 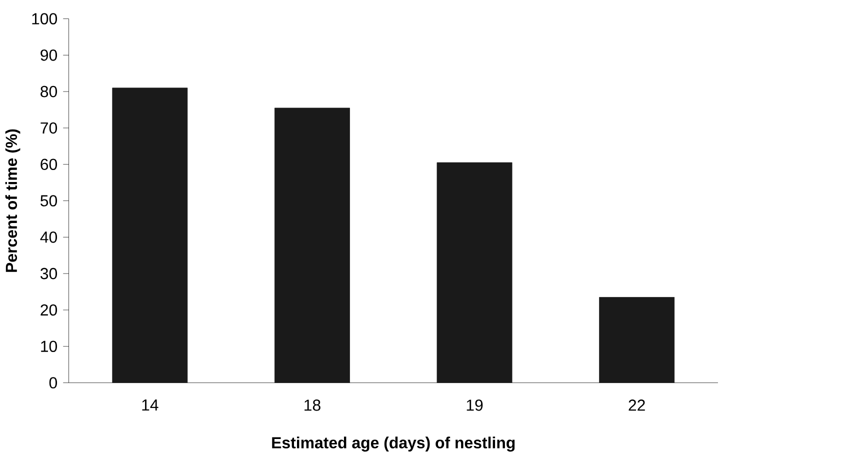 What do you see at coordinates (48, 237) in the screenshot?
I see `y-tick-label: 40` at bounding box center [48, 237].